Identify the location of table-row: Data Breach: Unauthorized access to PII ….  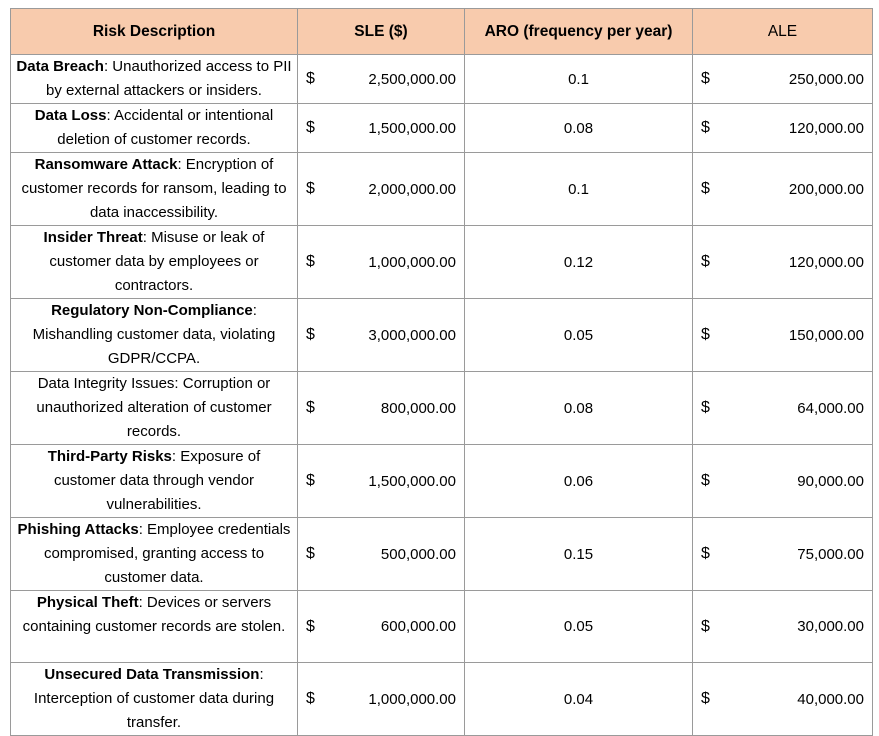
(441, 79).